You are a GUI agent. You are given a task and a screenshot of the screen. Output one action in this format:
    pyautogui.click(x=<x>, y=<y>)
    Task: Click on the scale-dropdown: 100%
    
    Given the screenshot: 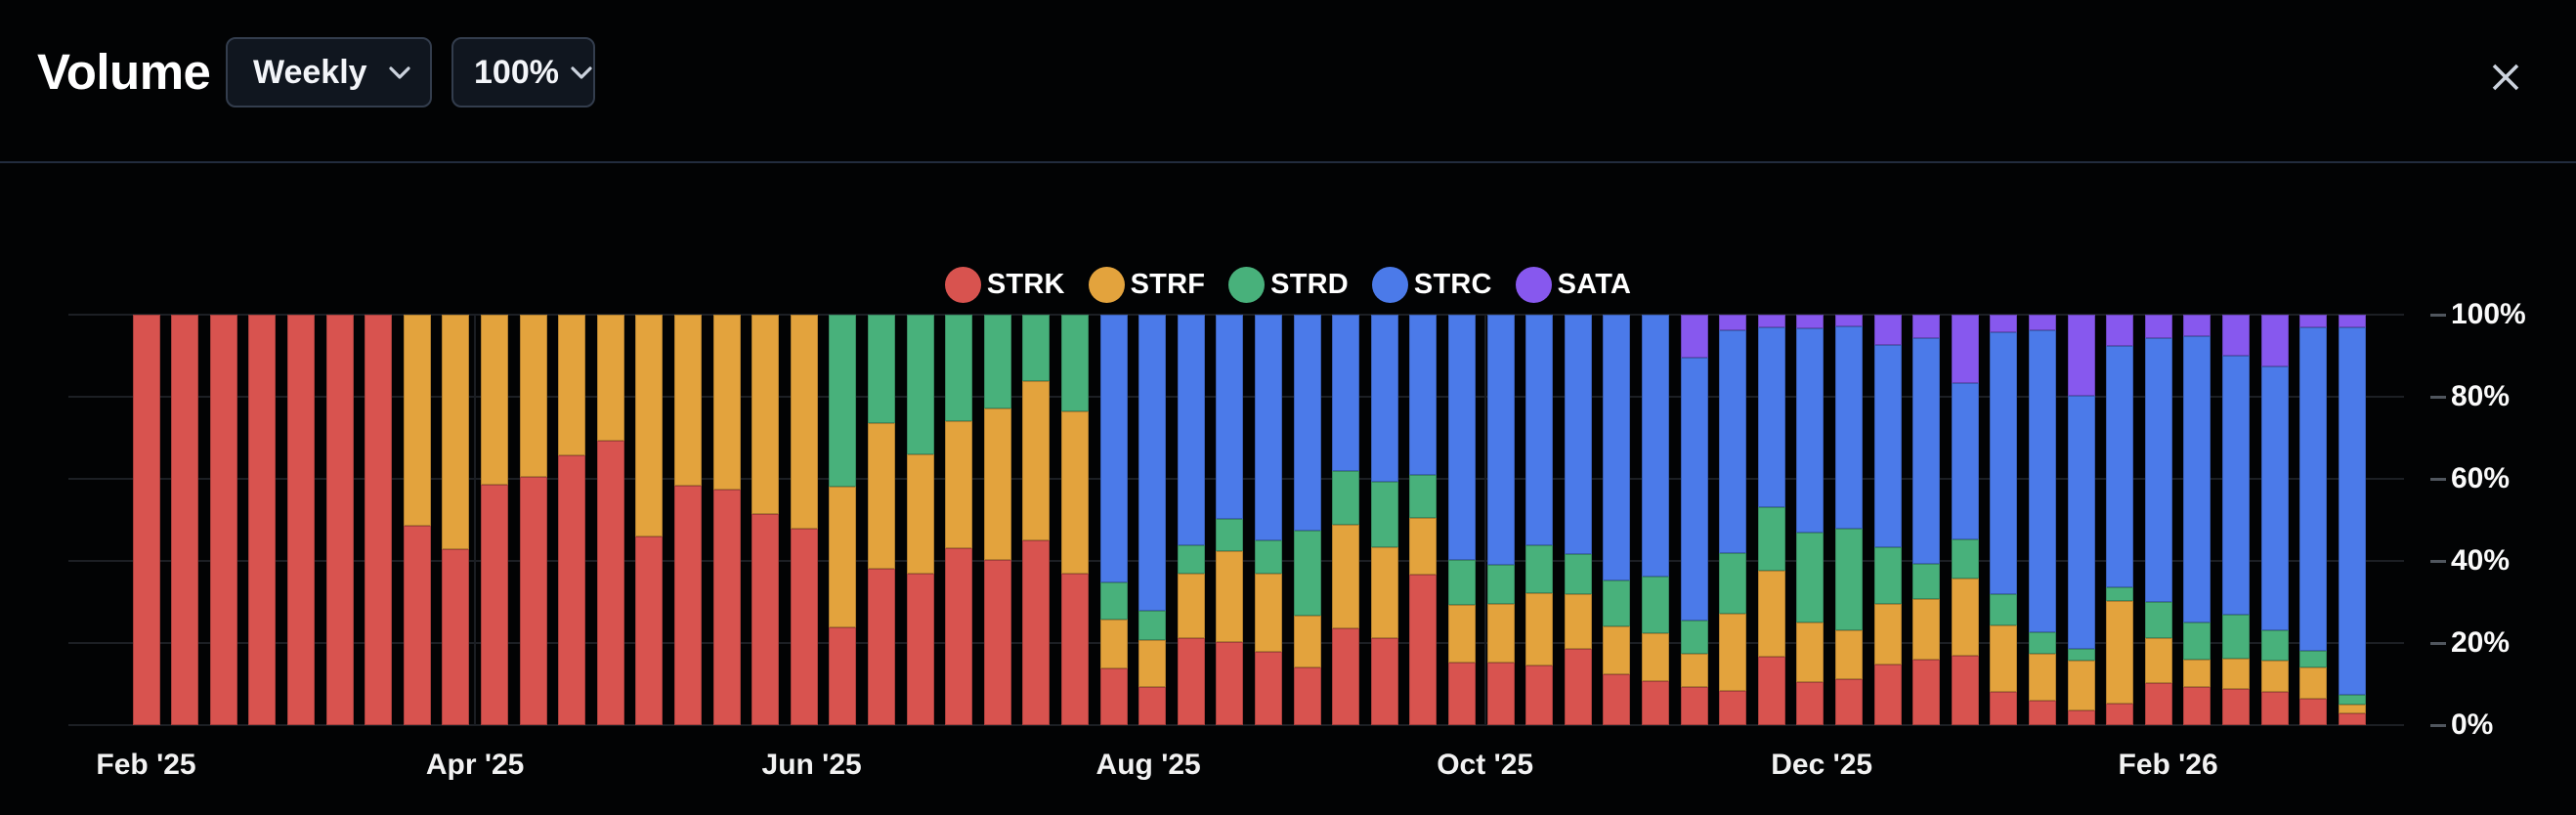 What is the action you would take?
    pyautogui.click(x=523, y=72)
    